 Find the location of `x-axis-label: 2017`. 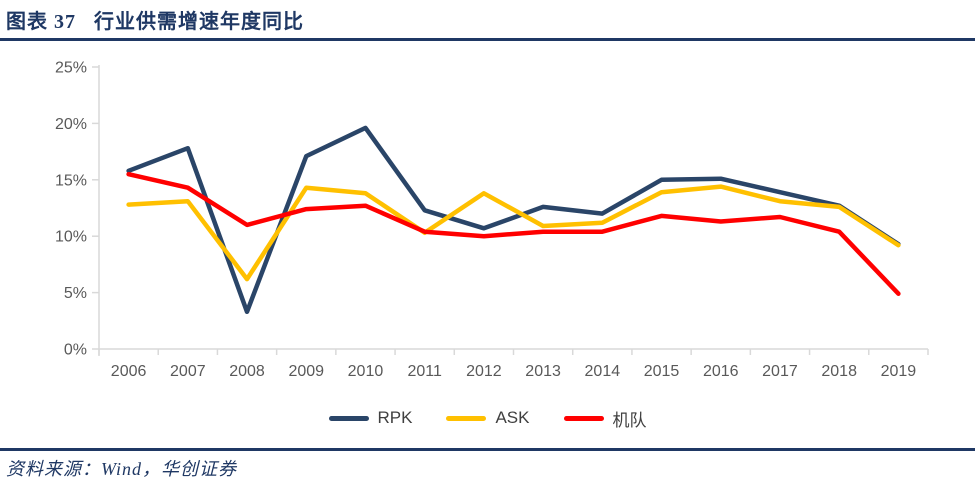

x-axis-label: 2017 is located at coordinates (780, 371).